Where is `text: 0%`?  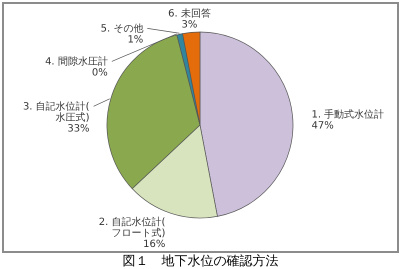
text: 0% is located at coordinates (100, 72).